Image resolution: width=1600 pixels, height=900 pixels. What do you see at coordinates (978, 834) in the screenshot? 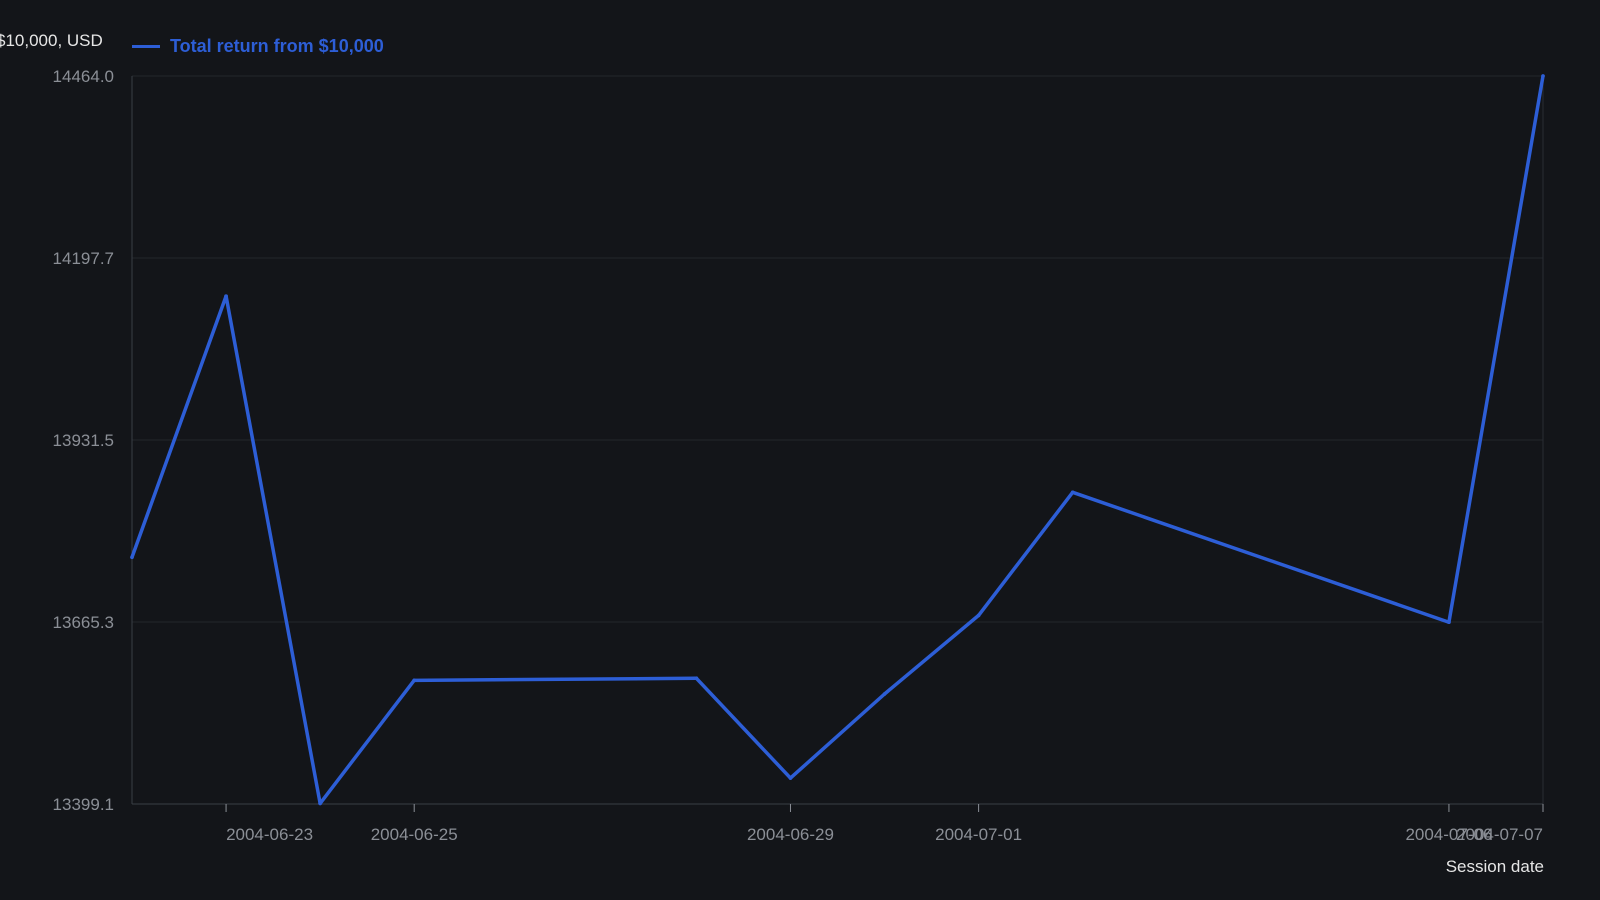
I see `x-tick-label: 2004-07-01` at bounding box center [978, 834].